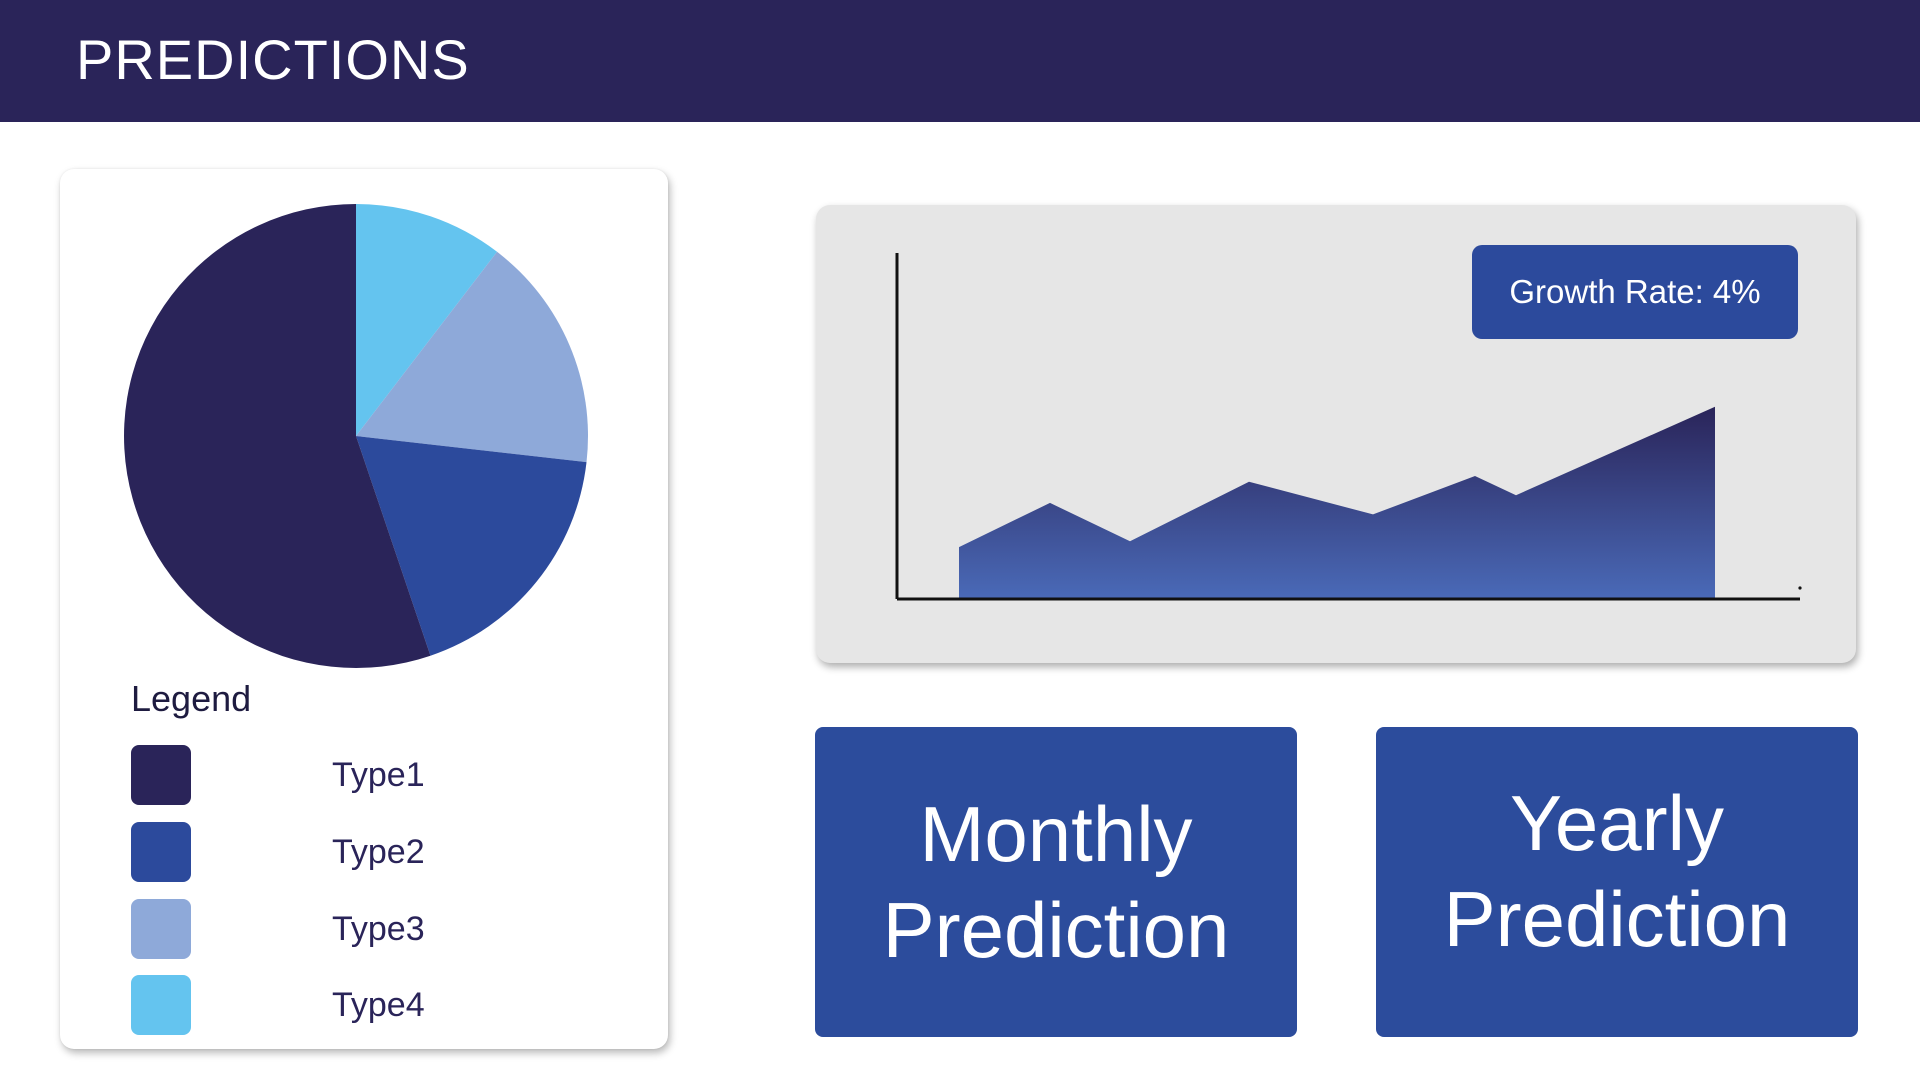 The width and height of the screenshot is (1920, 1080). I want to click on pie-slice-type4, so click(427, 320).